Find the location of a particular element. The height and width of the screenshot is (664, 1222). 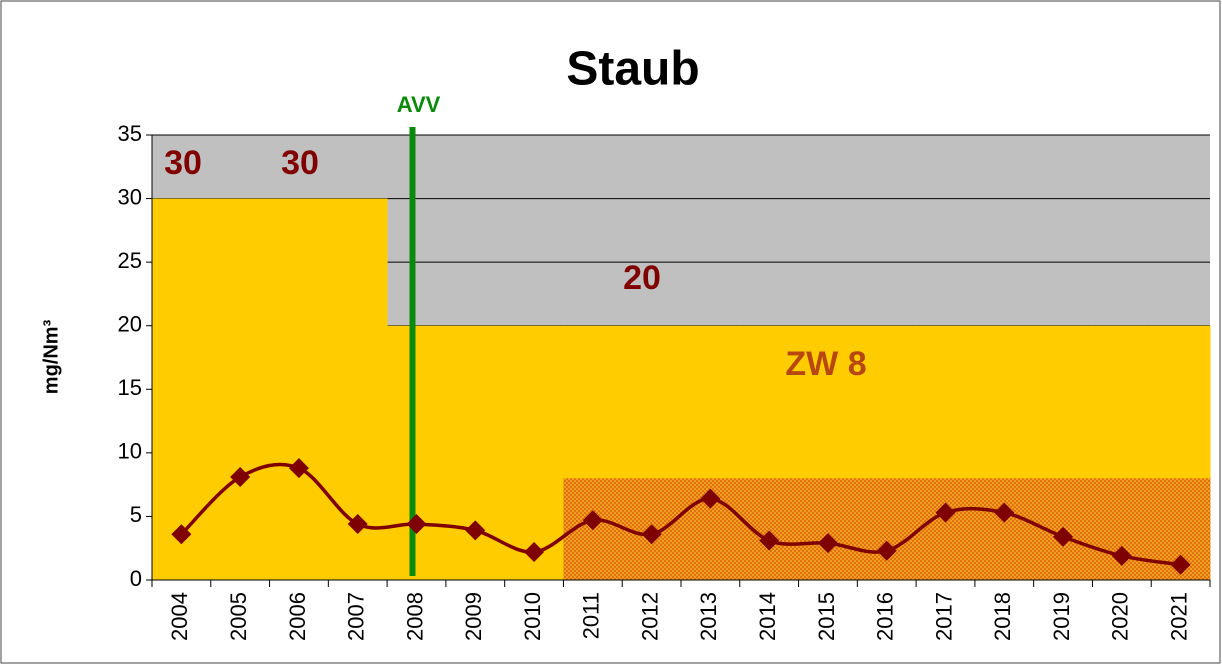

x-tick-label: 2013 is located at coordinates (708, 616).